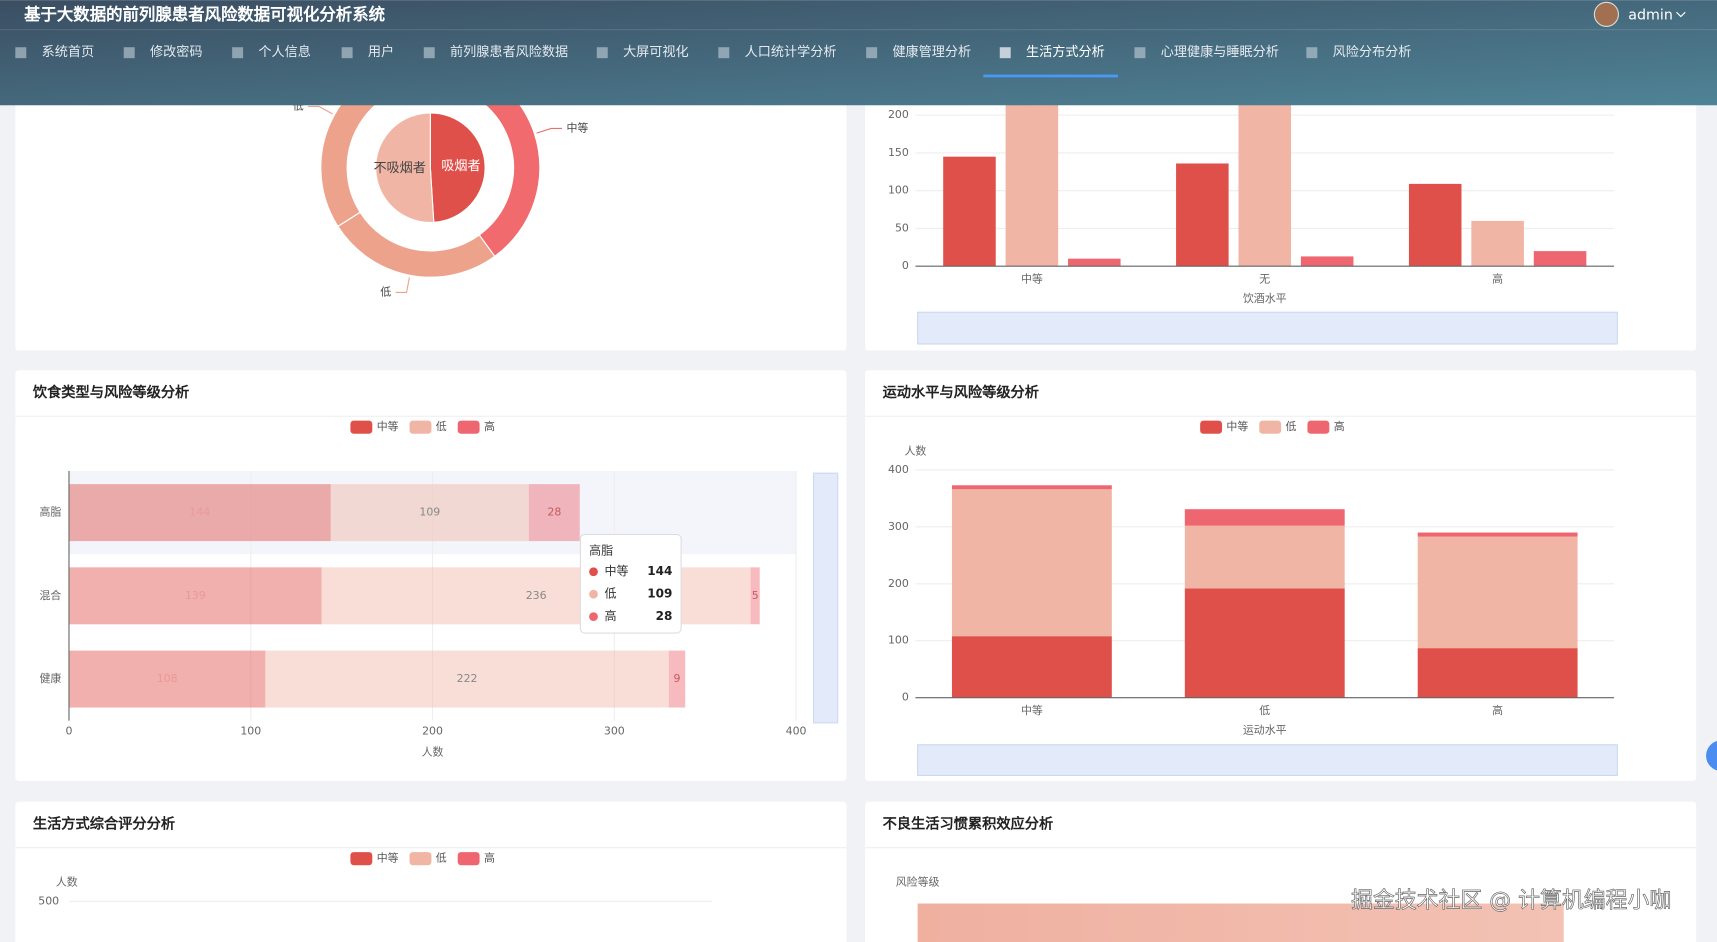 This screenshot has width=1717, height=942. Describe the element at coordinates (898, 583) in the screenshot. I see `y-tick-label: 200` at that location.